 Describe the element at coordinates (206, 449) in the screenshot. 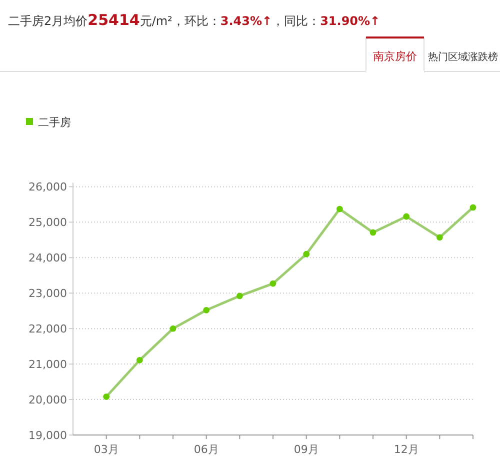

I see `x-tick-label: 06月` at that location.